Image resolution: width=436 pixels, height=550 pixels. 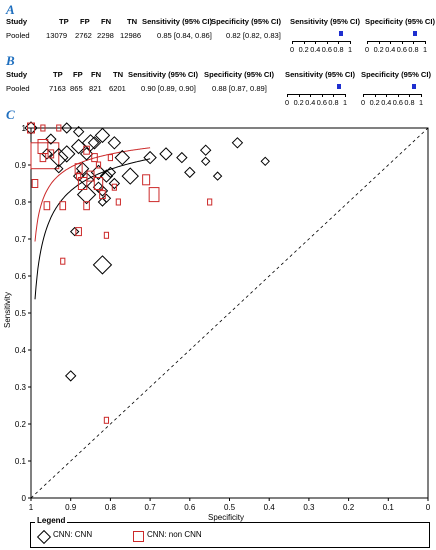 I want to click on forest-tick-label: 1, so click(x=350, y=49).